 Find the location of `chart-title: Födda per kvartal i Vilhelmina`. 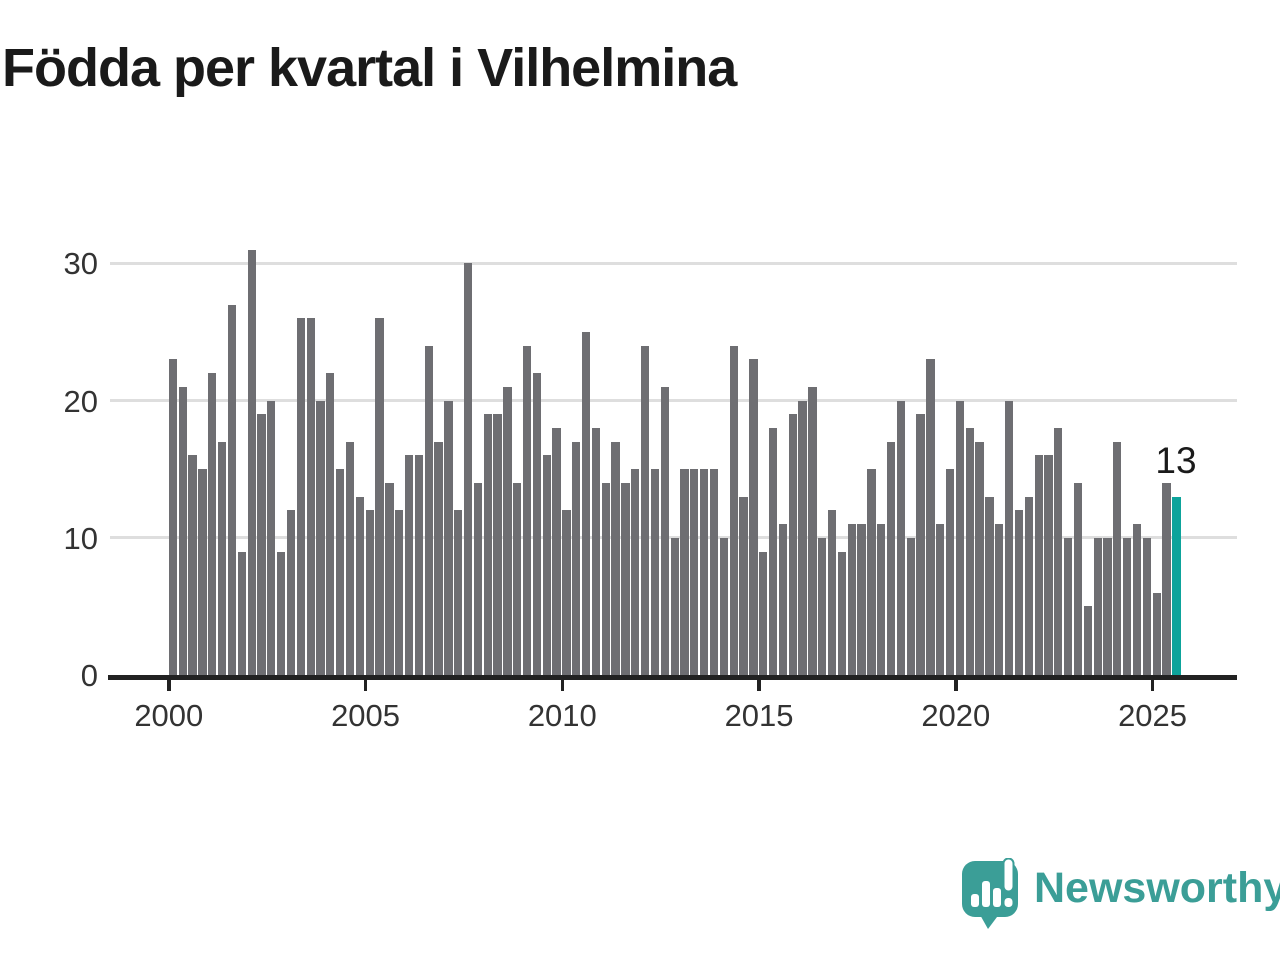

chart-title: Födda per kvartal i Vilhelmina is located at coordinates (369, 68).